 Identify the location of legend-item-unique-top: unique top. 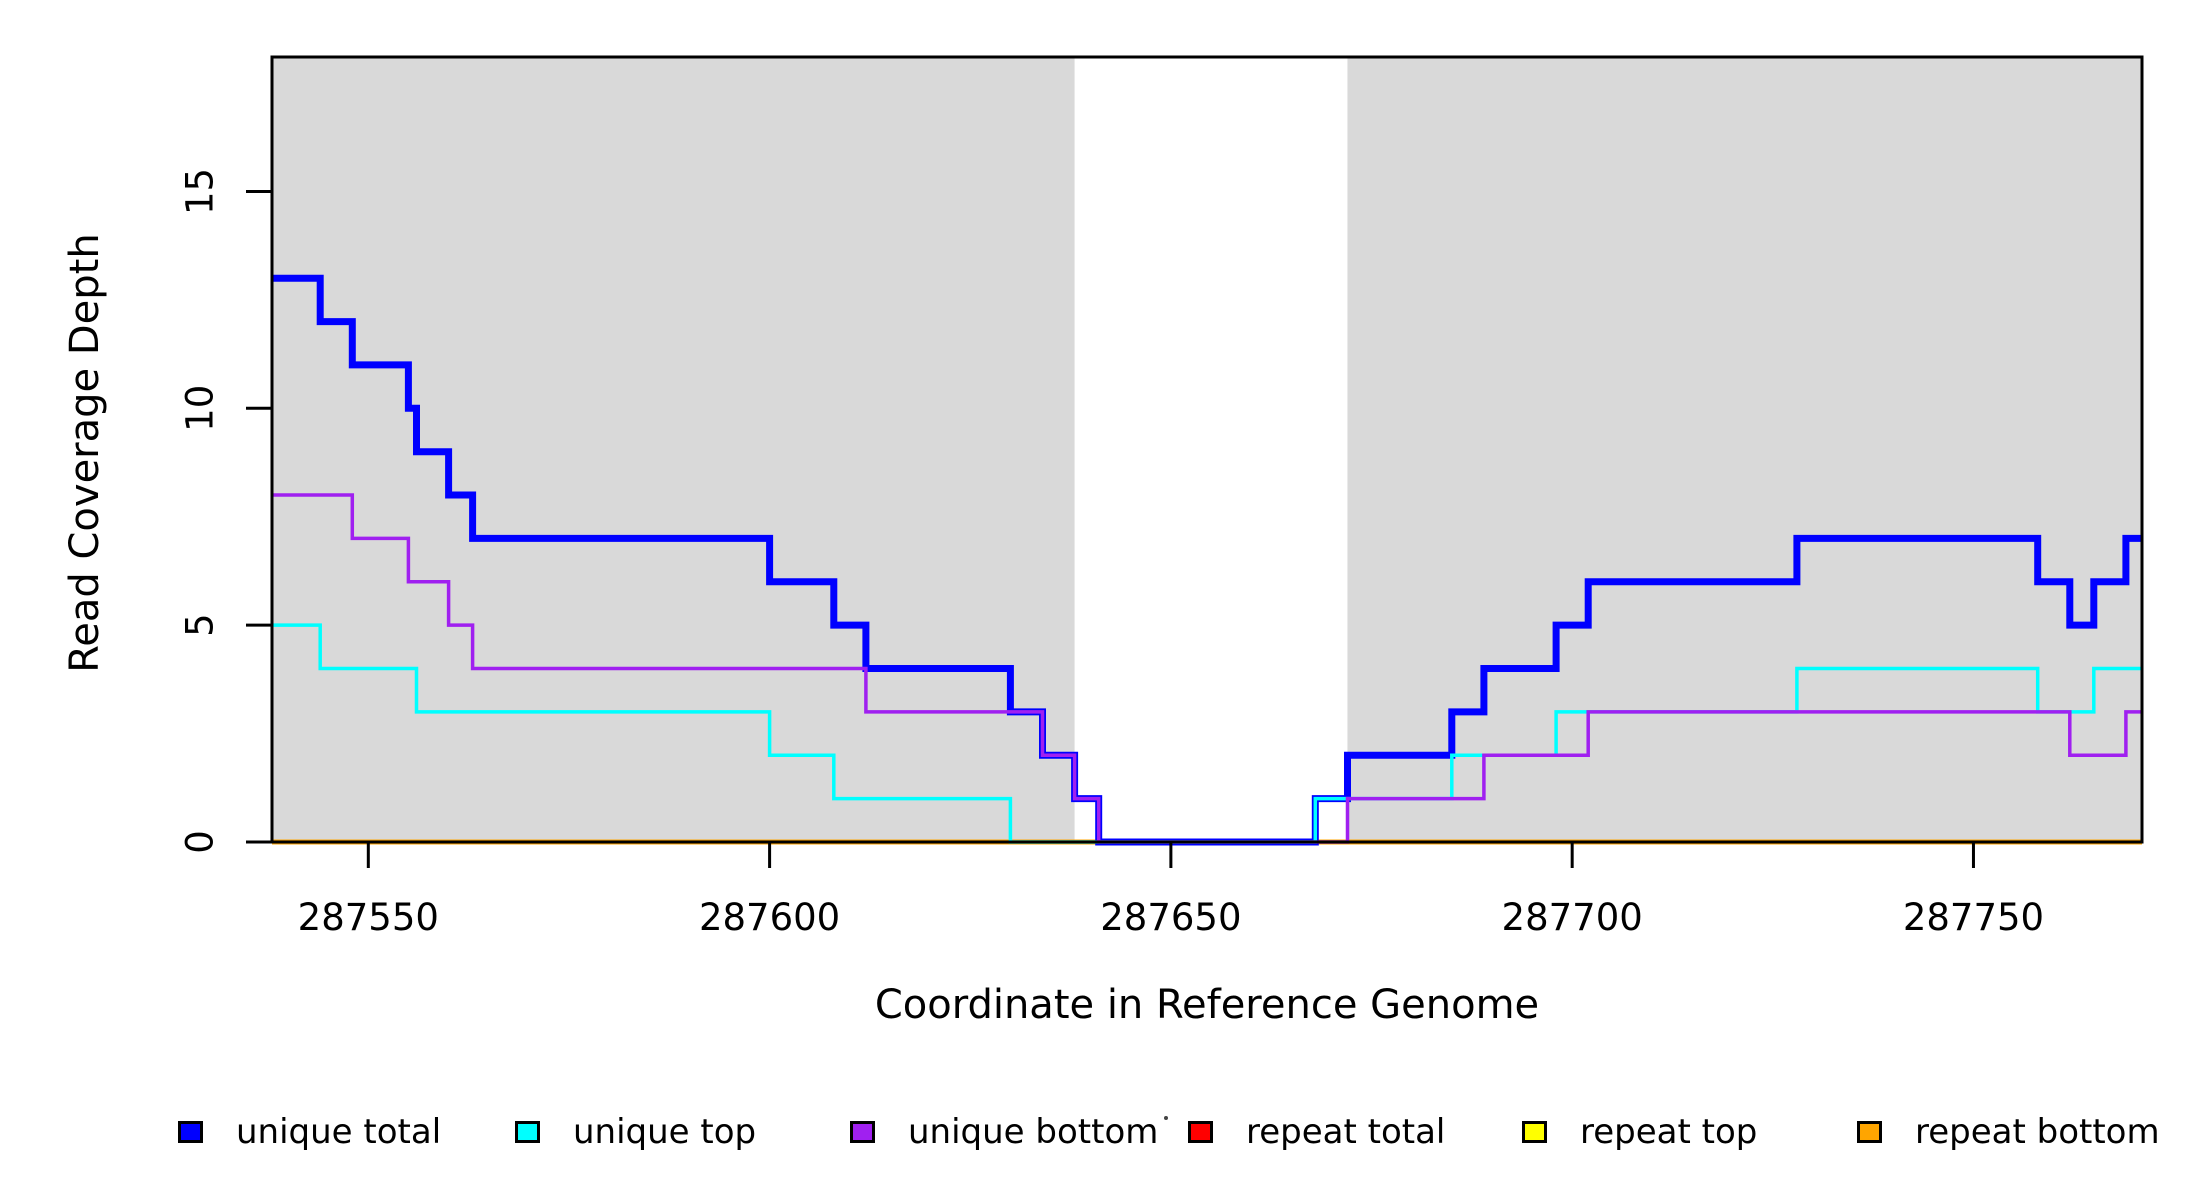
(635, 1132).